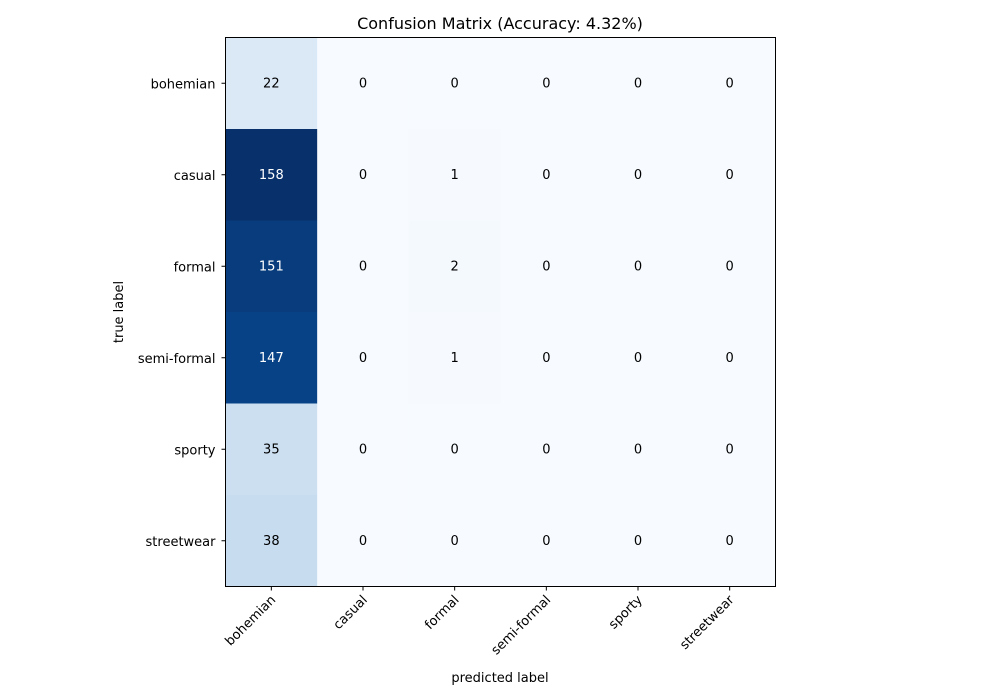  Describe the element at coordinates (195, 267) in the screenshot. I see `y-tick-label: formal` at that location.